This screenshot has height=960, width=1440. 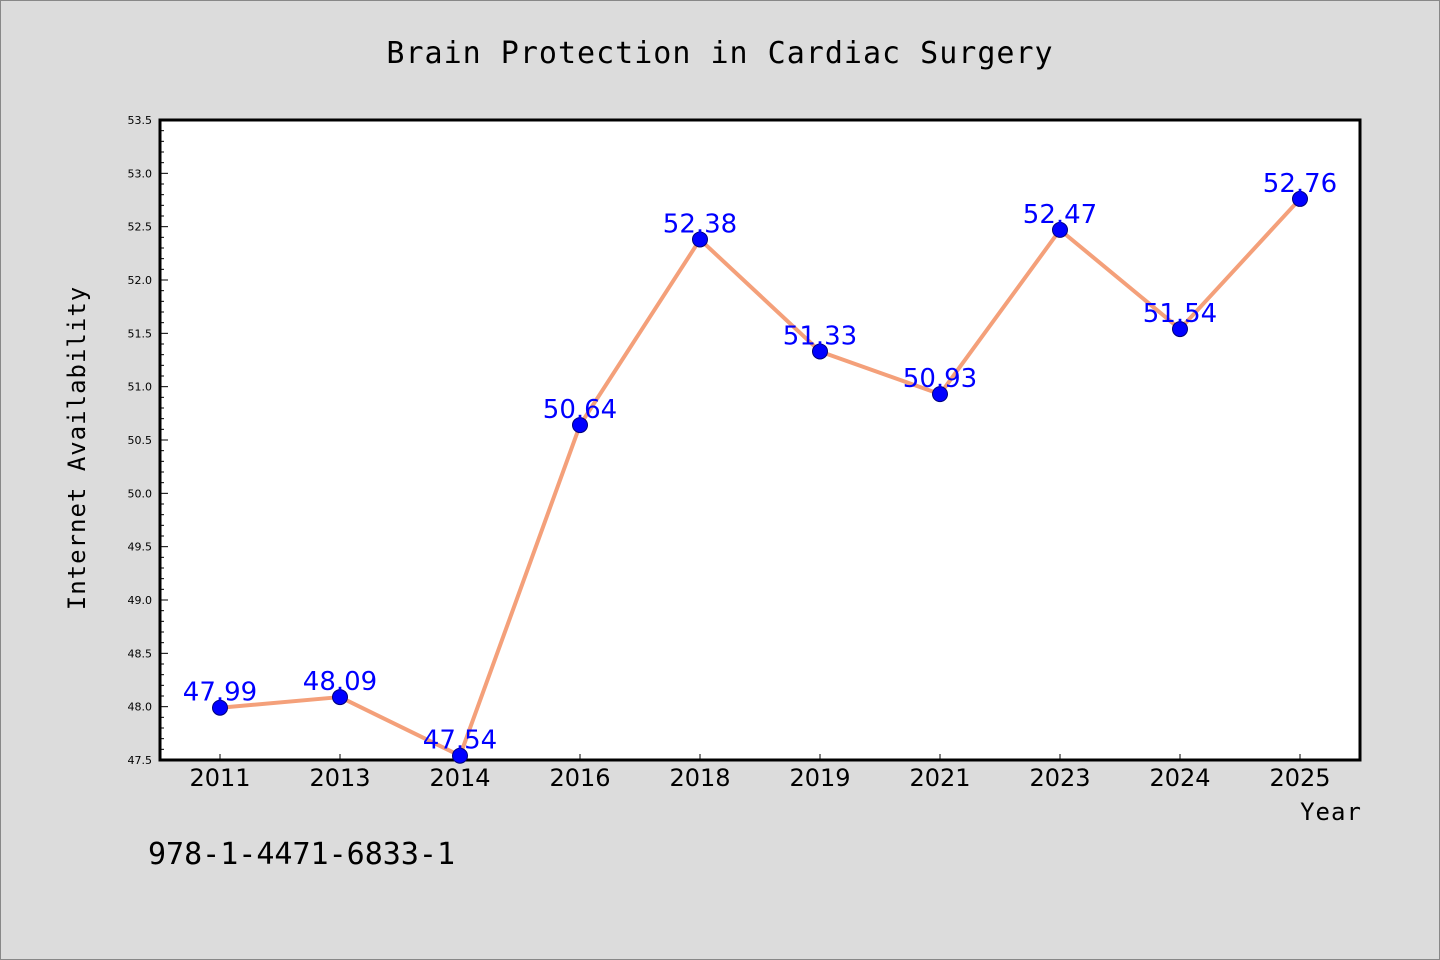 I want to click on data-label: 52.47, so click(x=1060, y=215).